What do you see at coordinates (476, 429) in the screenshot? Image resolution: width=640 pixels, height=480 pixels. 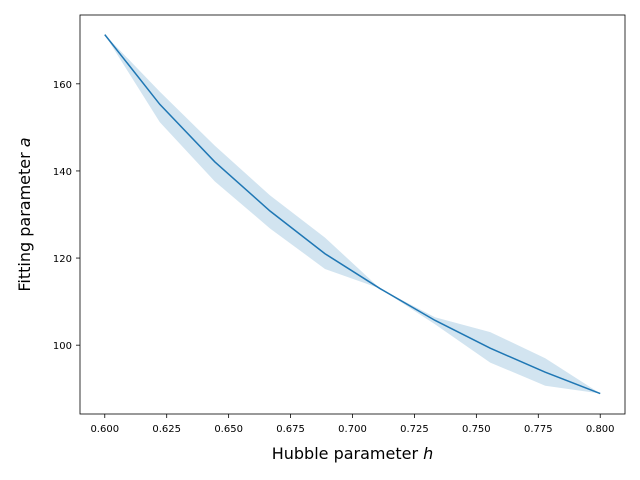 I see `x-tick-label: 0.750` at bounding box center [476, 429].